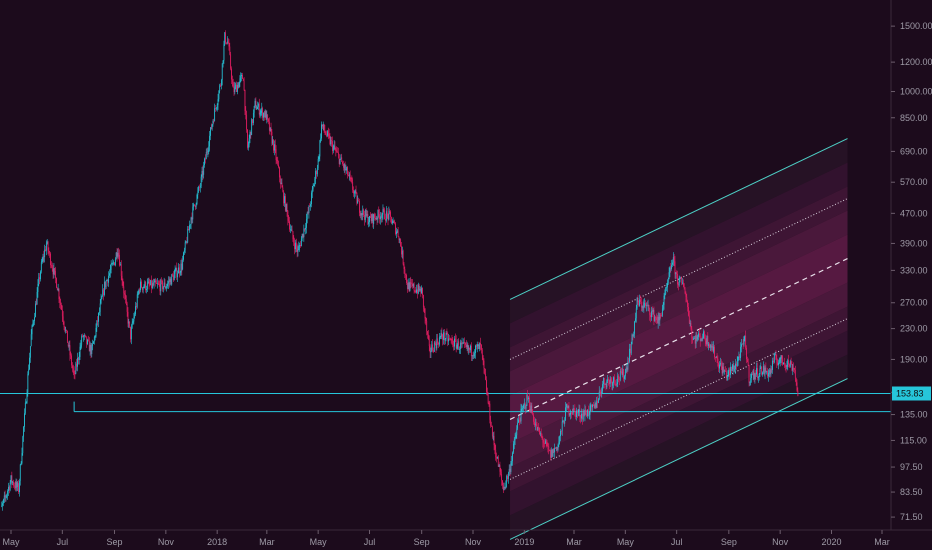 The height and width of the screenshot is (550, 932). Describe the element at coordinates (422, 542) in the screenshot. I see `x-tick-label: Sep` at that location.